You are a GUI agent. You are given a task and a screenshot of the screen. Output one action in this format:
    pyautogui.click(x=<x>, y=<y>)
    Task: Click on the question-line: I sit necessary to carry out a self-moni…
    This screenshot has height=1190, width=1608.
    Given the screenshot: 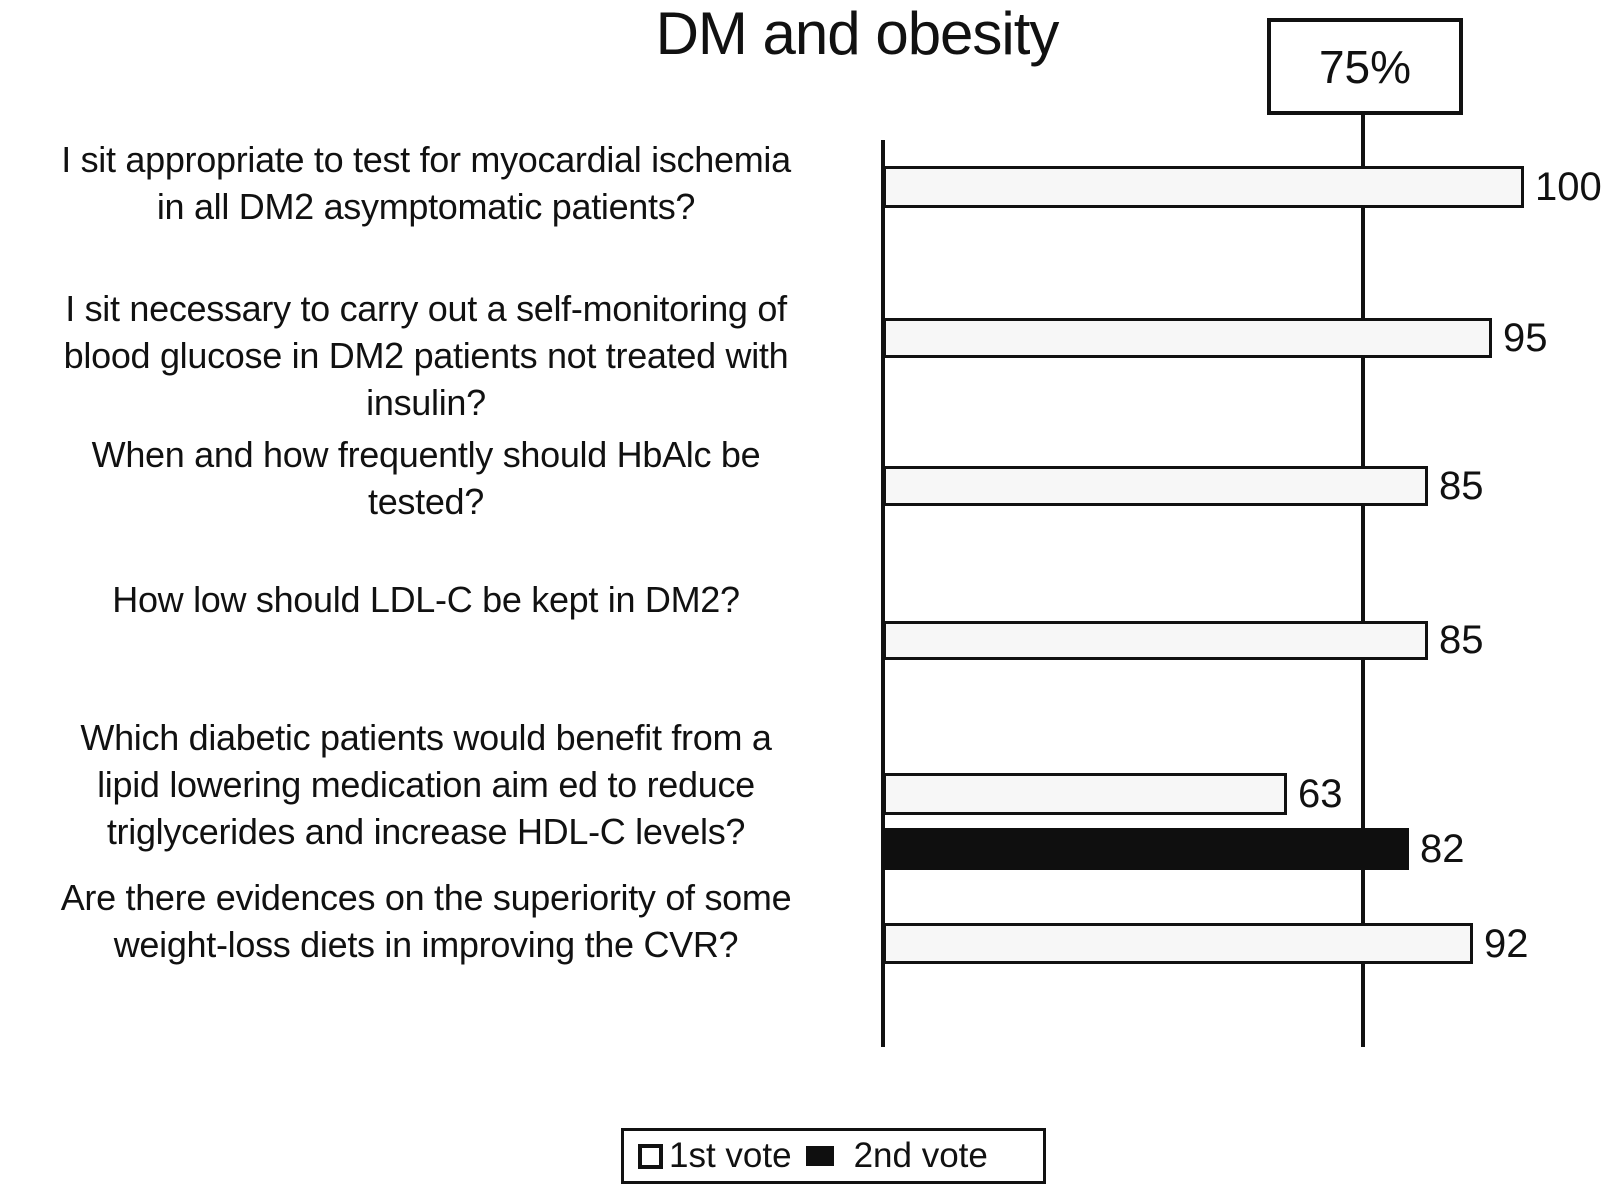 What is the action you would take?
    pyautogui.click(x=426, y=308)
    